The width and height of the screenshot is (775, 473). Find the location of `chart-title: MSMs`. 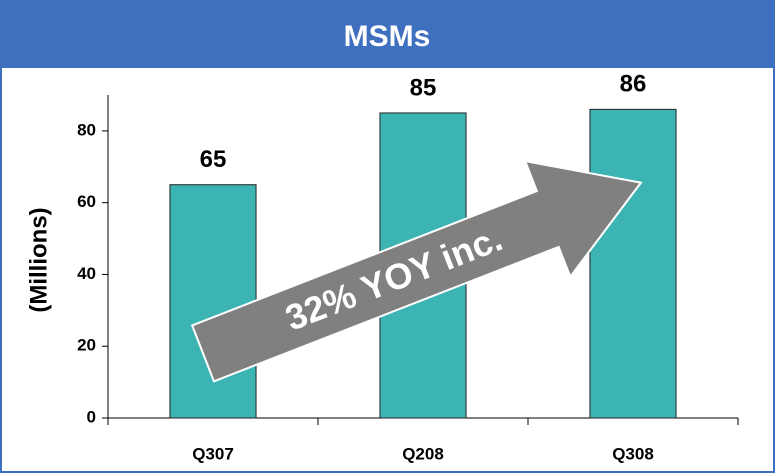

chart-title: MSMs is located at coordinates (387, 36).